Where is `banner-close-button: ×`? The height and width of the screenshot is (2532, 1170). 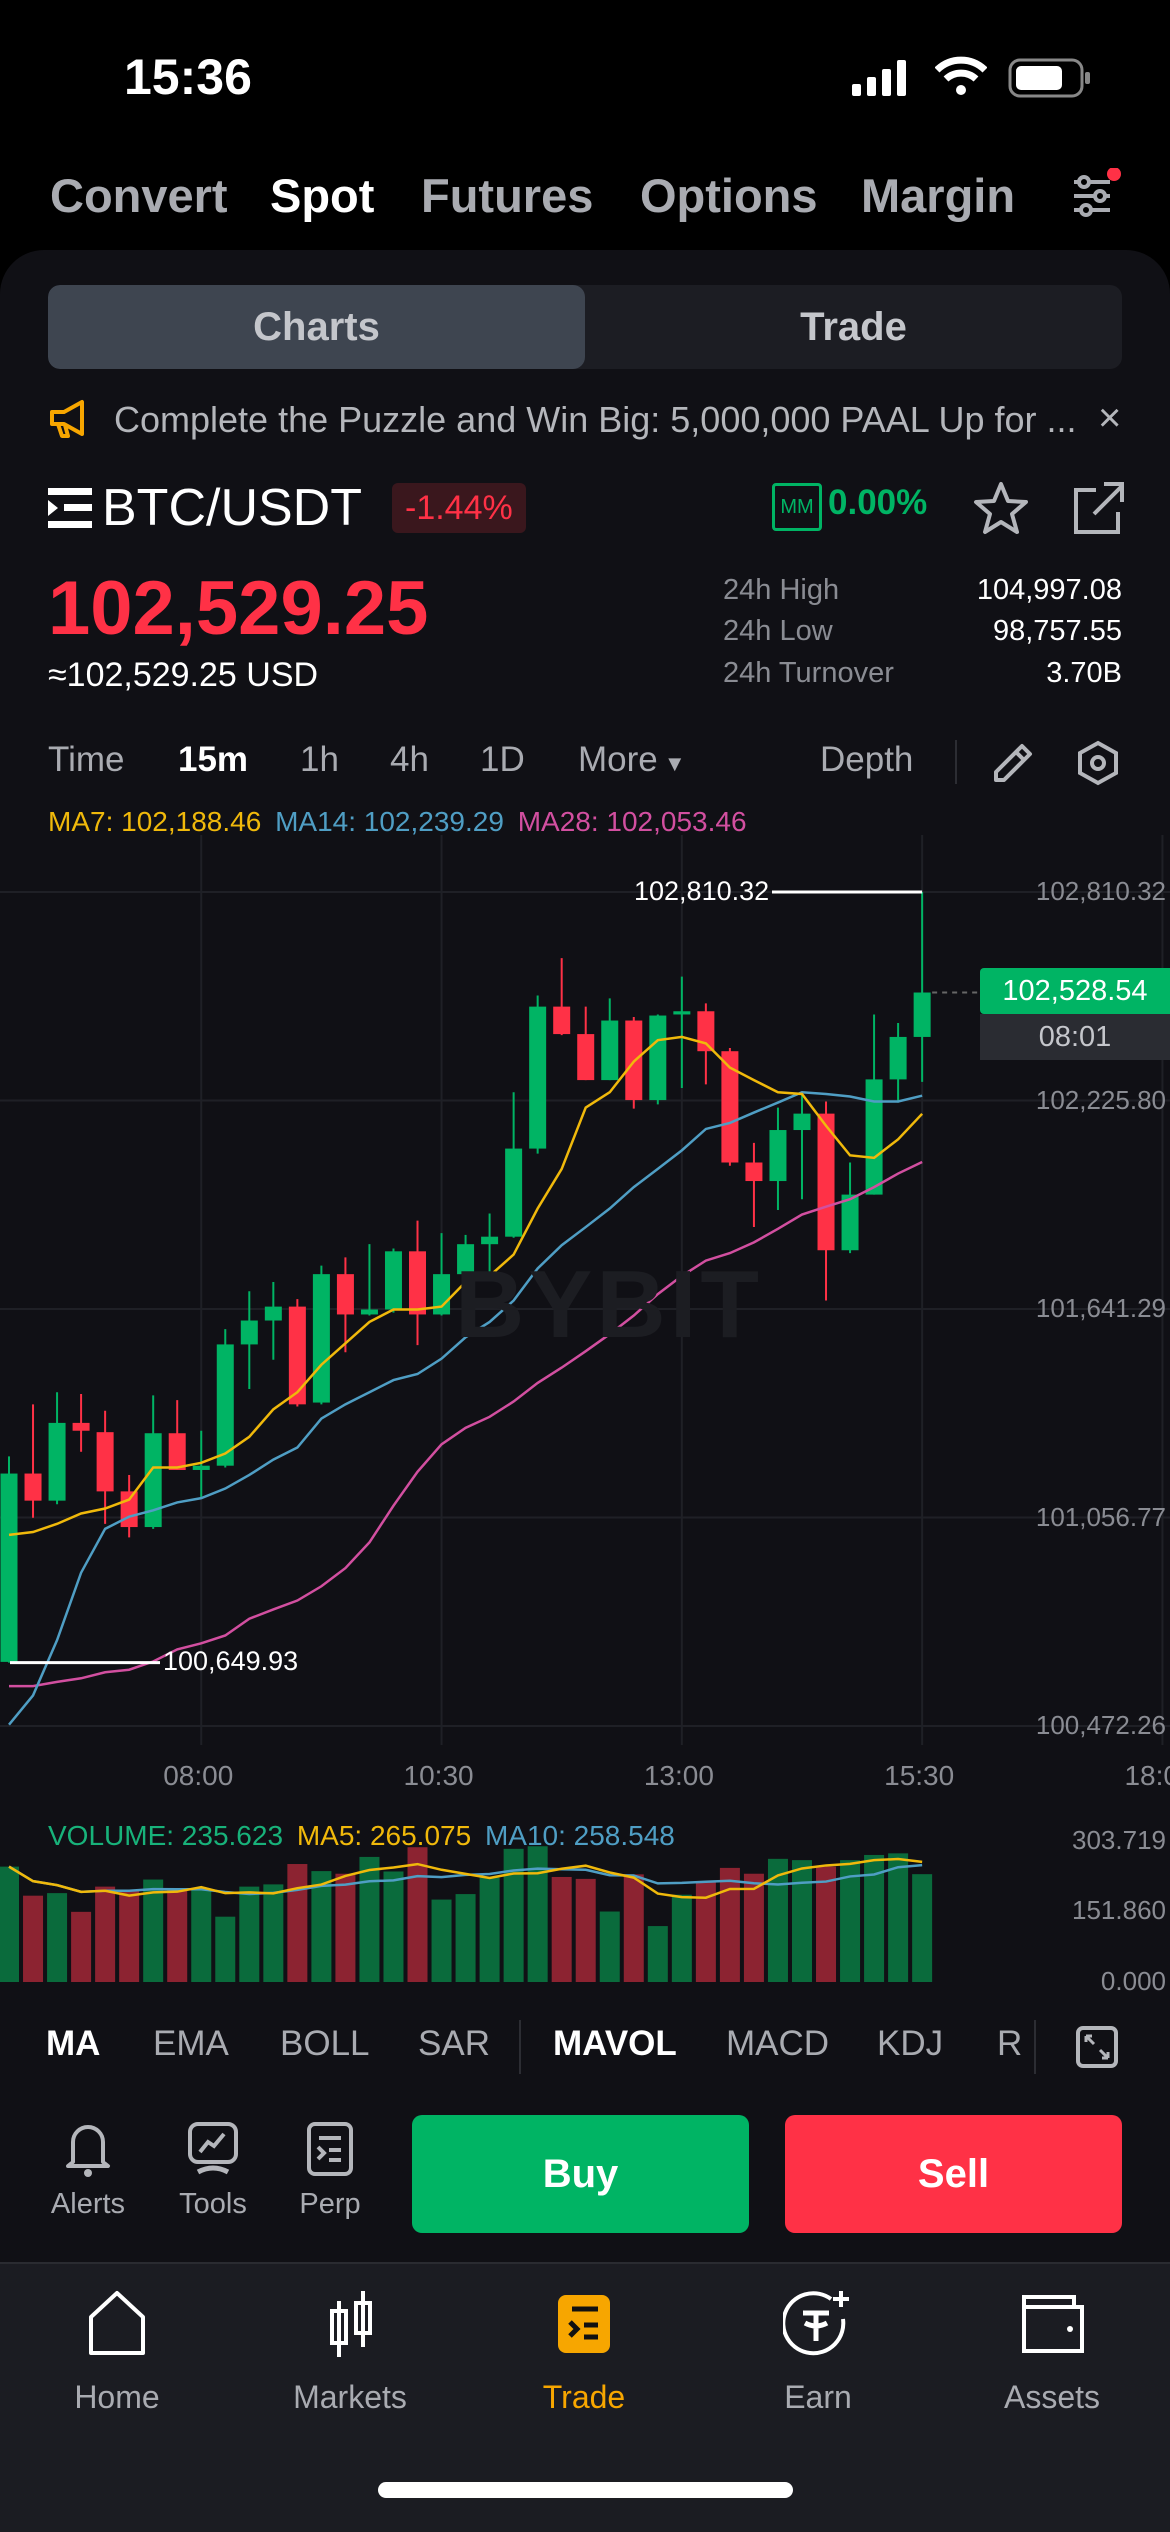 banner-close-button: × is located at coordinates (1110, 418).